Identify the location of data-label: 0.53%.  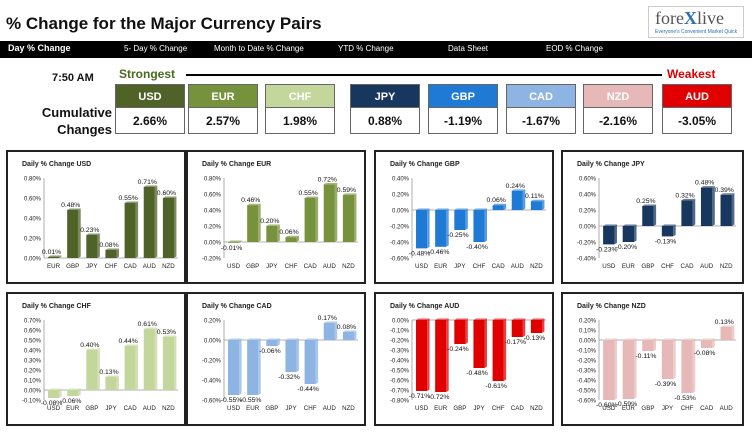
(166, 332).